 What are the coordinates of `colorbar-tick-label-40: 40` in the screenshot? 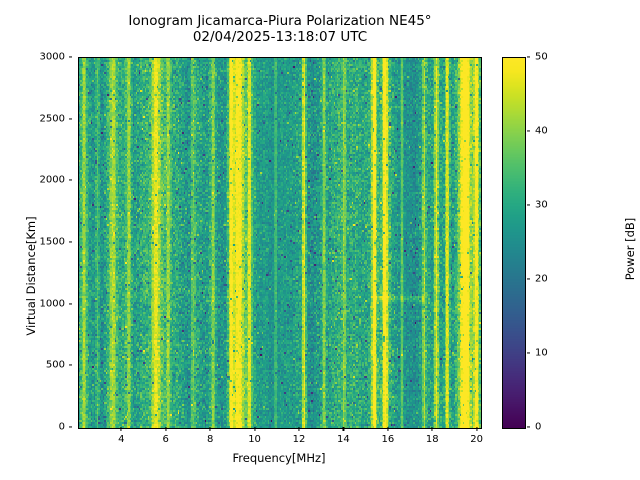 It's located at (541, 131).